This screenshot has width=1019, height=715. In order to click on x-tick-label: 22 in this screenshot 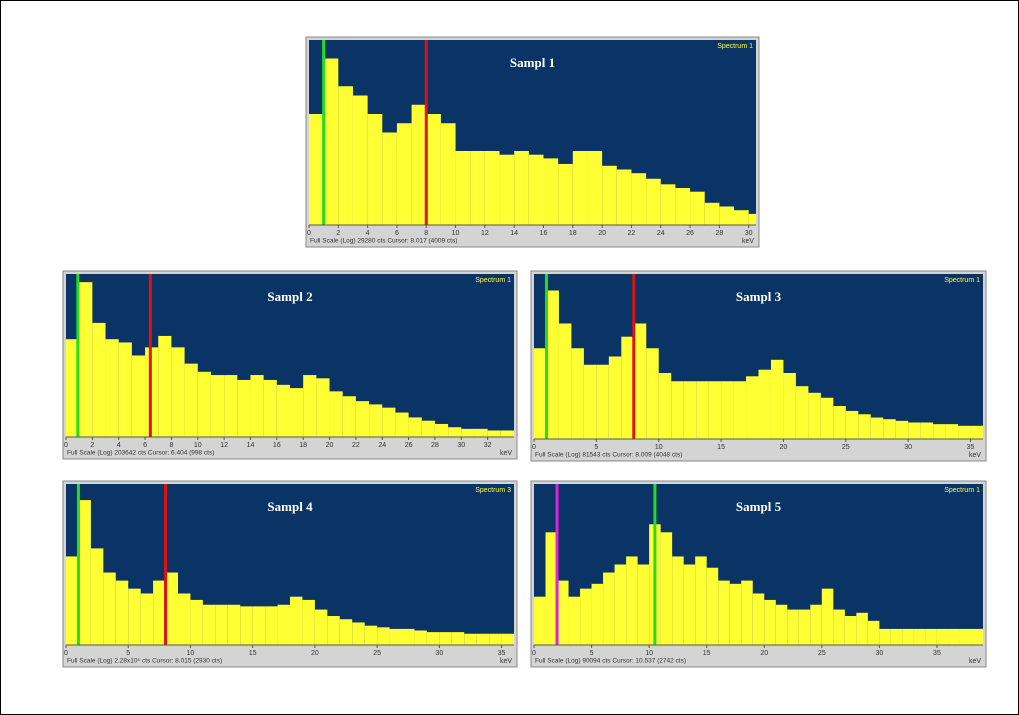, I will do `click(632, 233)`.